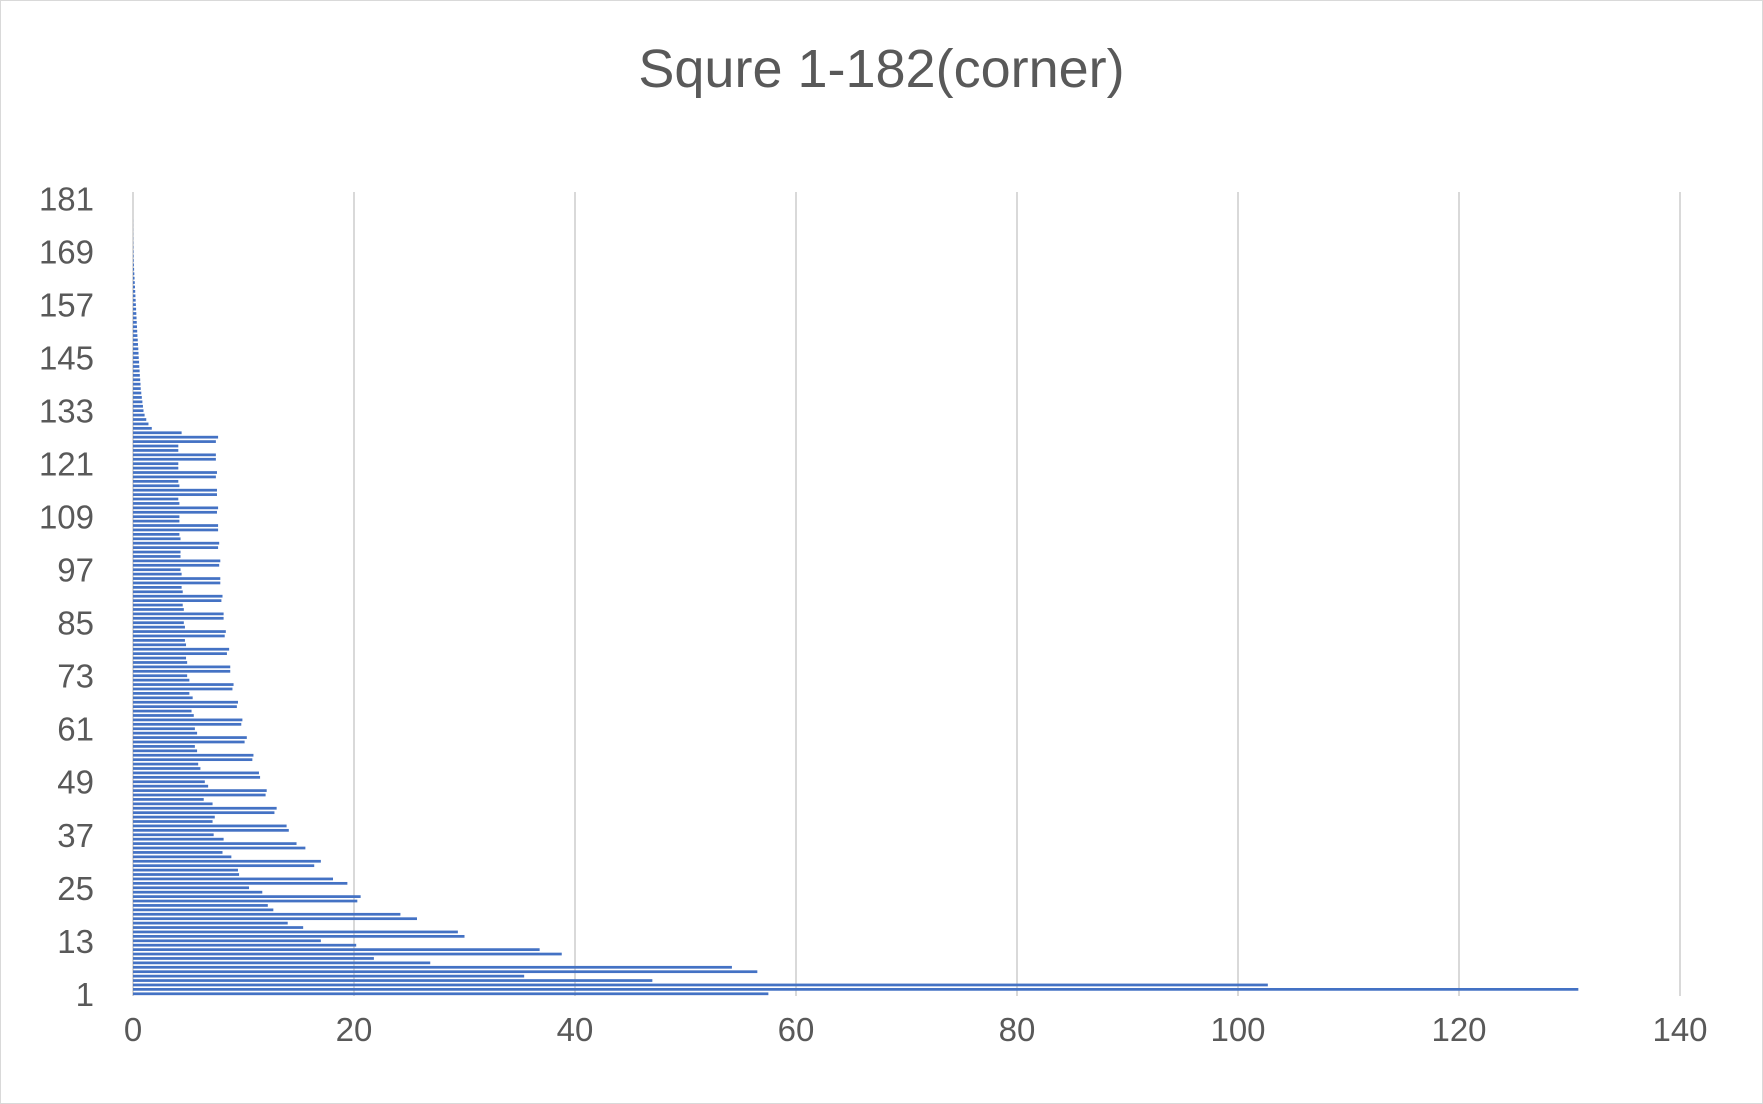 The image size is (1763, 1104). What do you see at coordinates (1017, 1029) in the screenshot?
I see `x-tick-label: 80` at bounding box center [1017, 1029].